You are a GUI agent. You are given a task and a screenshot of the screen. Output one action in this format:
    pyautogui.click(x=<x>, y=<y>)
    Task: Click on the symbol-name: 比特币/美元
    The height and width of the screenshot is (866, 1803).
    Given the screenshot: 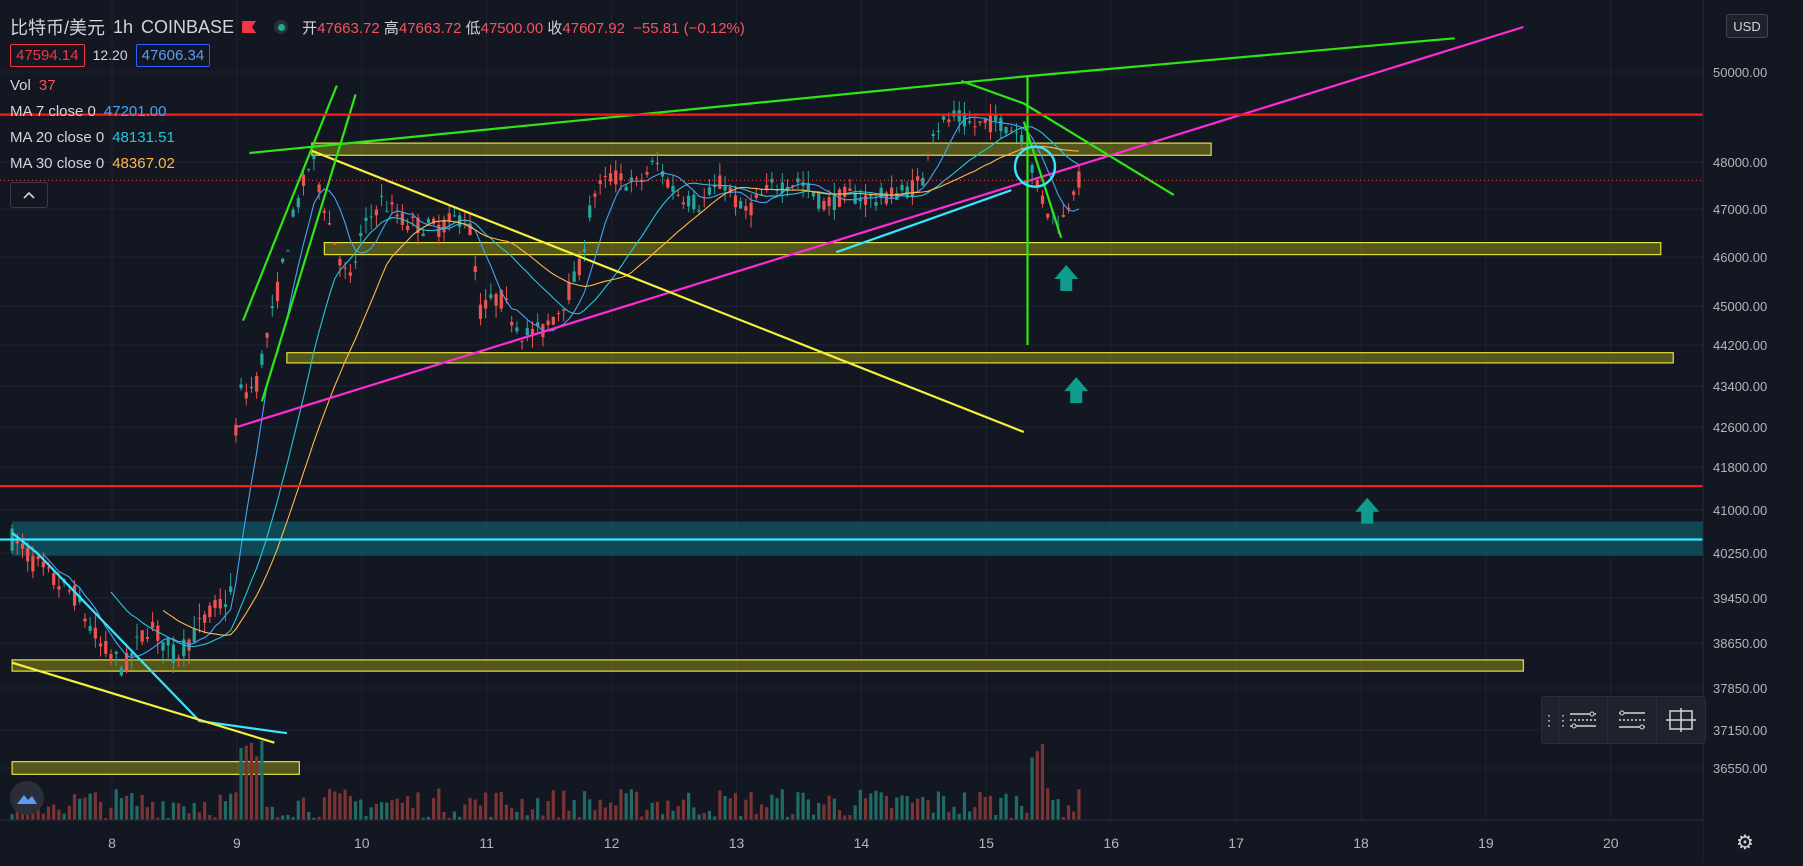 What is the action you would take?
    pyautogui.click(x=58, y=28)
    